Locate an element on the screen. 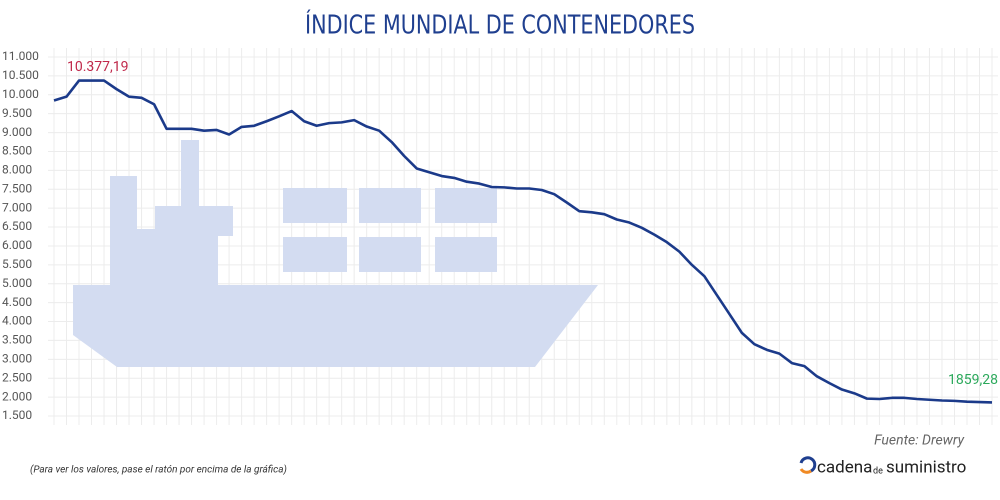 The height and width of the screenshot is (500, 1000). y-tick-label: 10.000 is located at coordinates (20, 94).